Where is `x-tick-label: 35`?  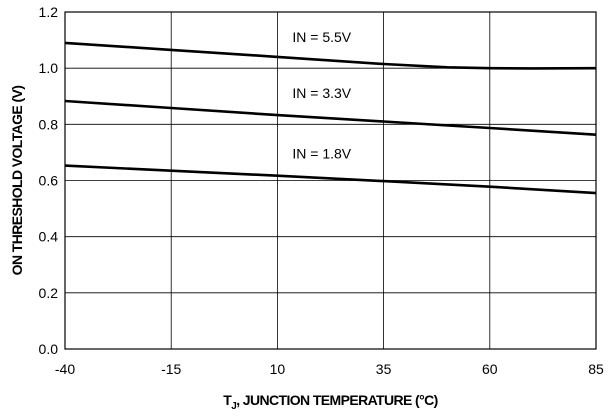 x-tick-label: 35 is located at coordinates (384, 369).